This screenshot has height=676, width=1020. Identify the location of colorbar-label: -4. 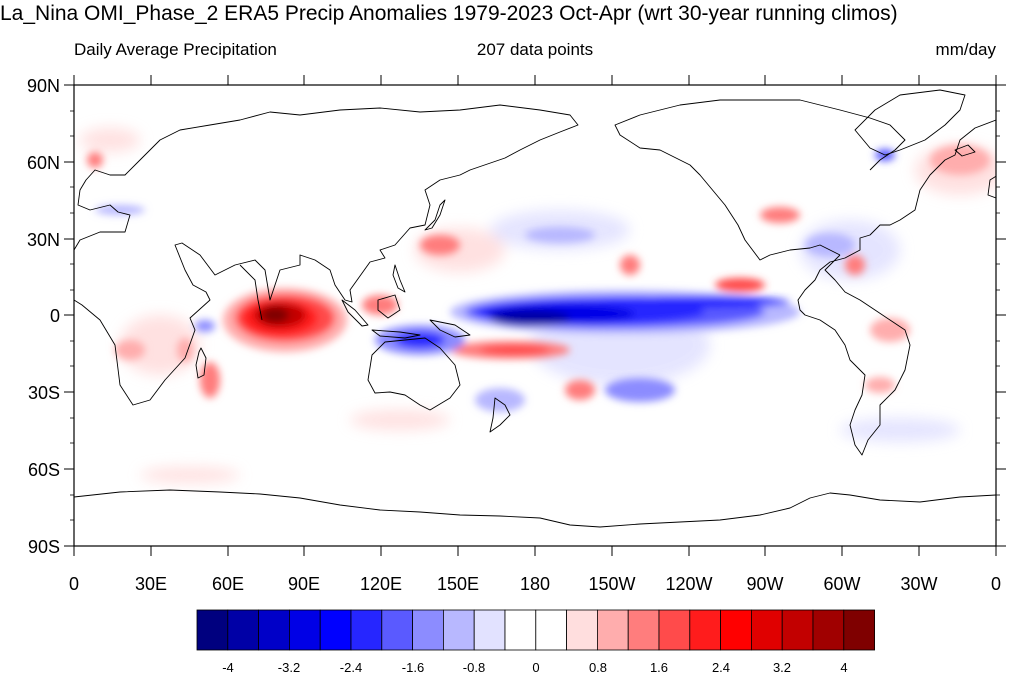
(228, 667).